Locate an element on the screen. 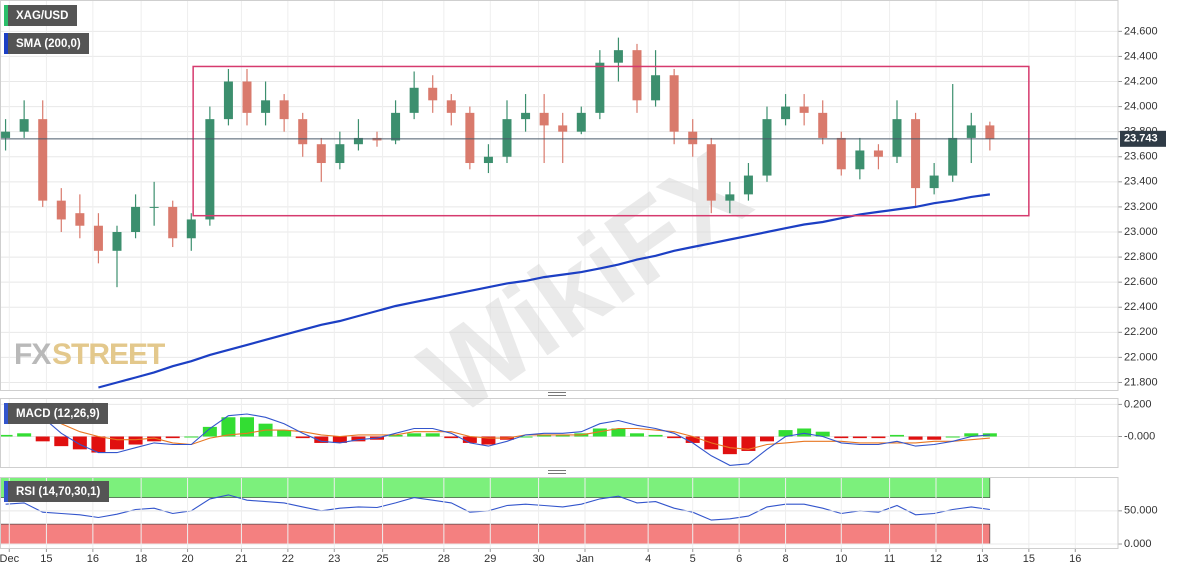 The height and width of the screenshot is (571, 1182). x-tick-label: 23 is located at coordinates (334, 559).